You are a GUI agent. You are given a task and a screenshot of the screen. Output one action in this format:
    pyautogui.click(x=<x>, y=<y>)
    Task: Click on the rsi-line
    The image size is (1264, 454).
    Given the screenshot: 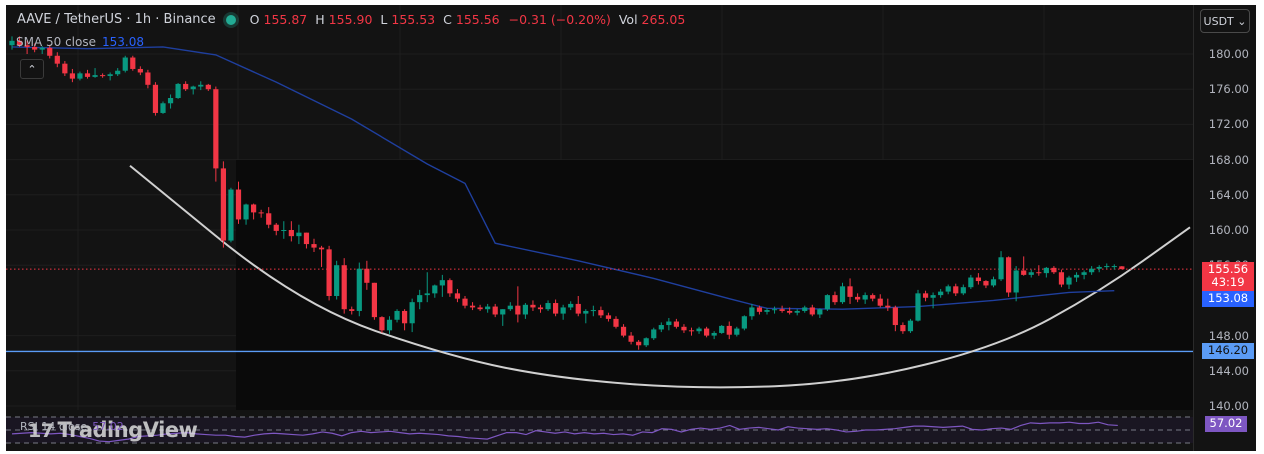 What is the action you would take?
    pyautogui.click(x=564, y=432)
    